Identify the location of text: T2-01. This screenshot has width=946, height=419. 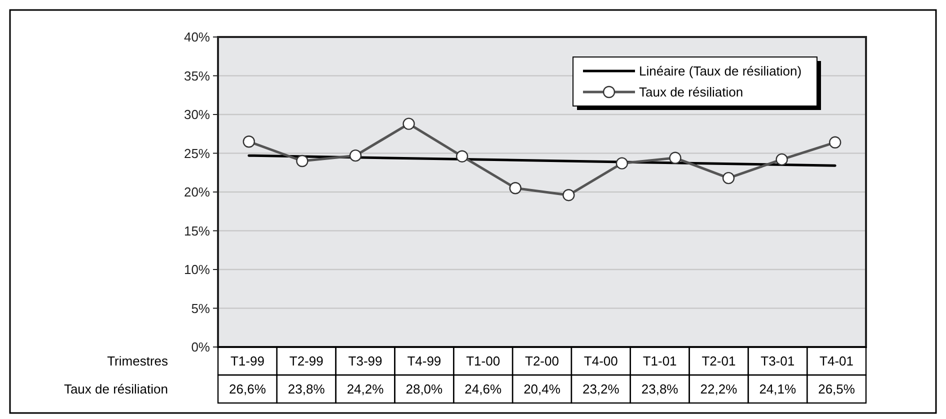
(719, 361).